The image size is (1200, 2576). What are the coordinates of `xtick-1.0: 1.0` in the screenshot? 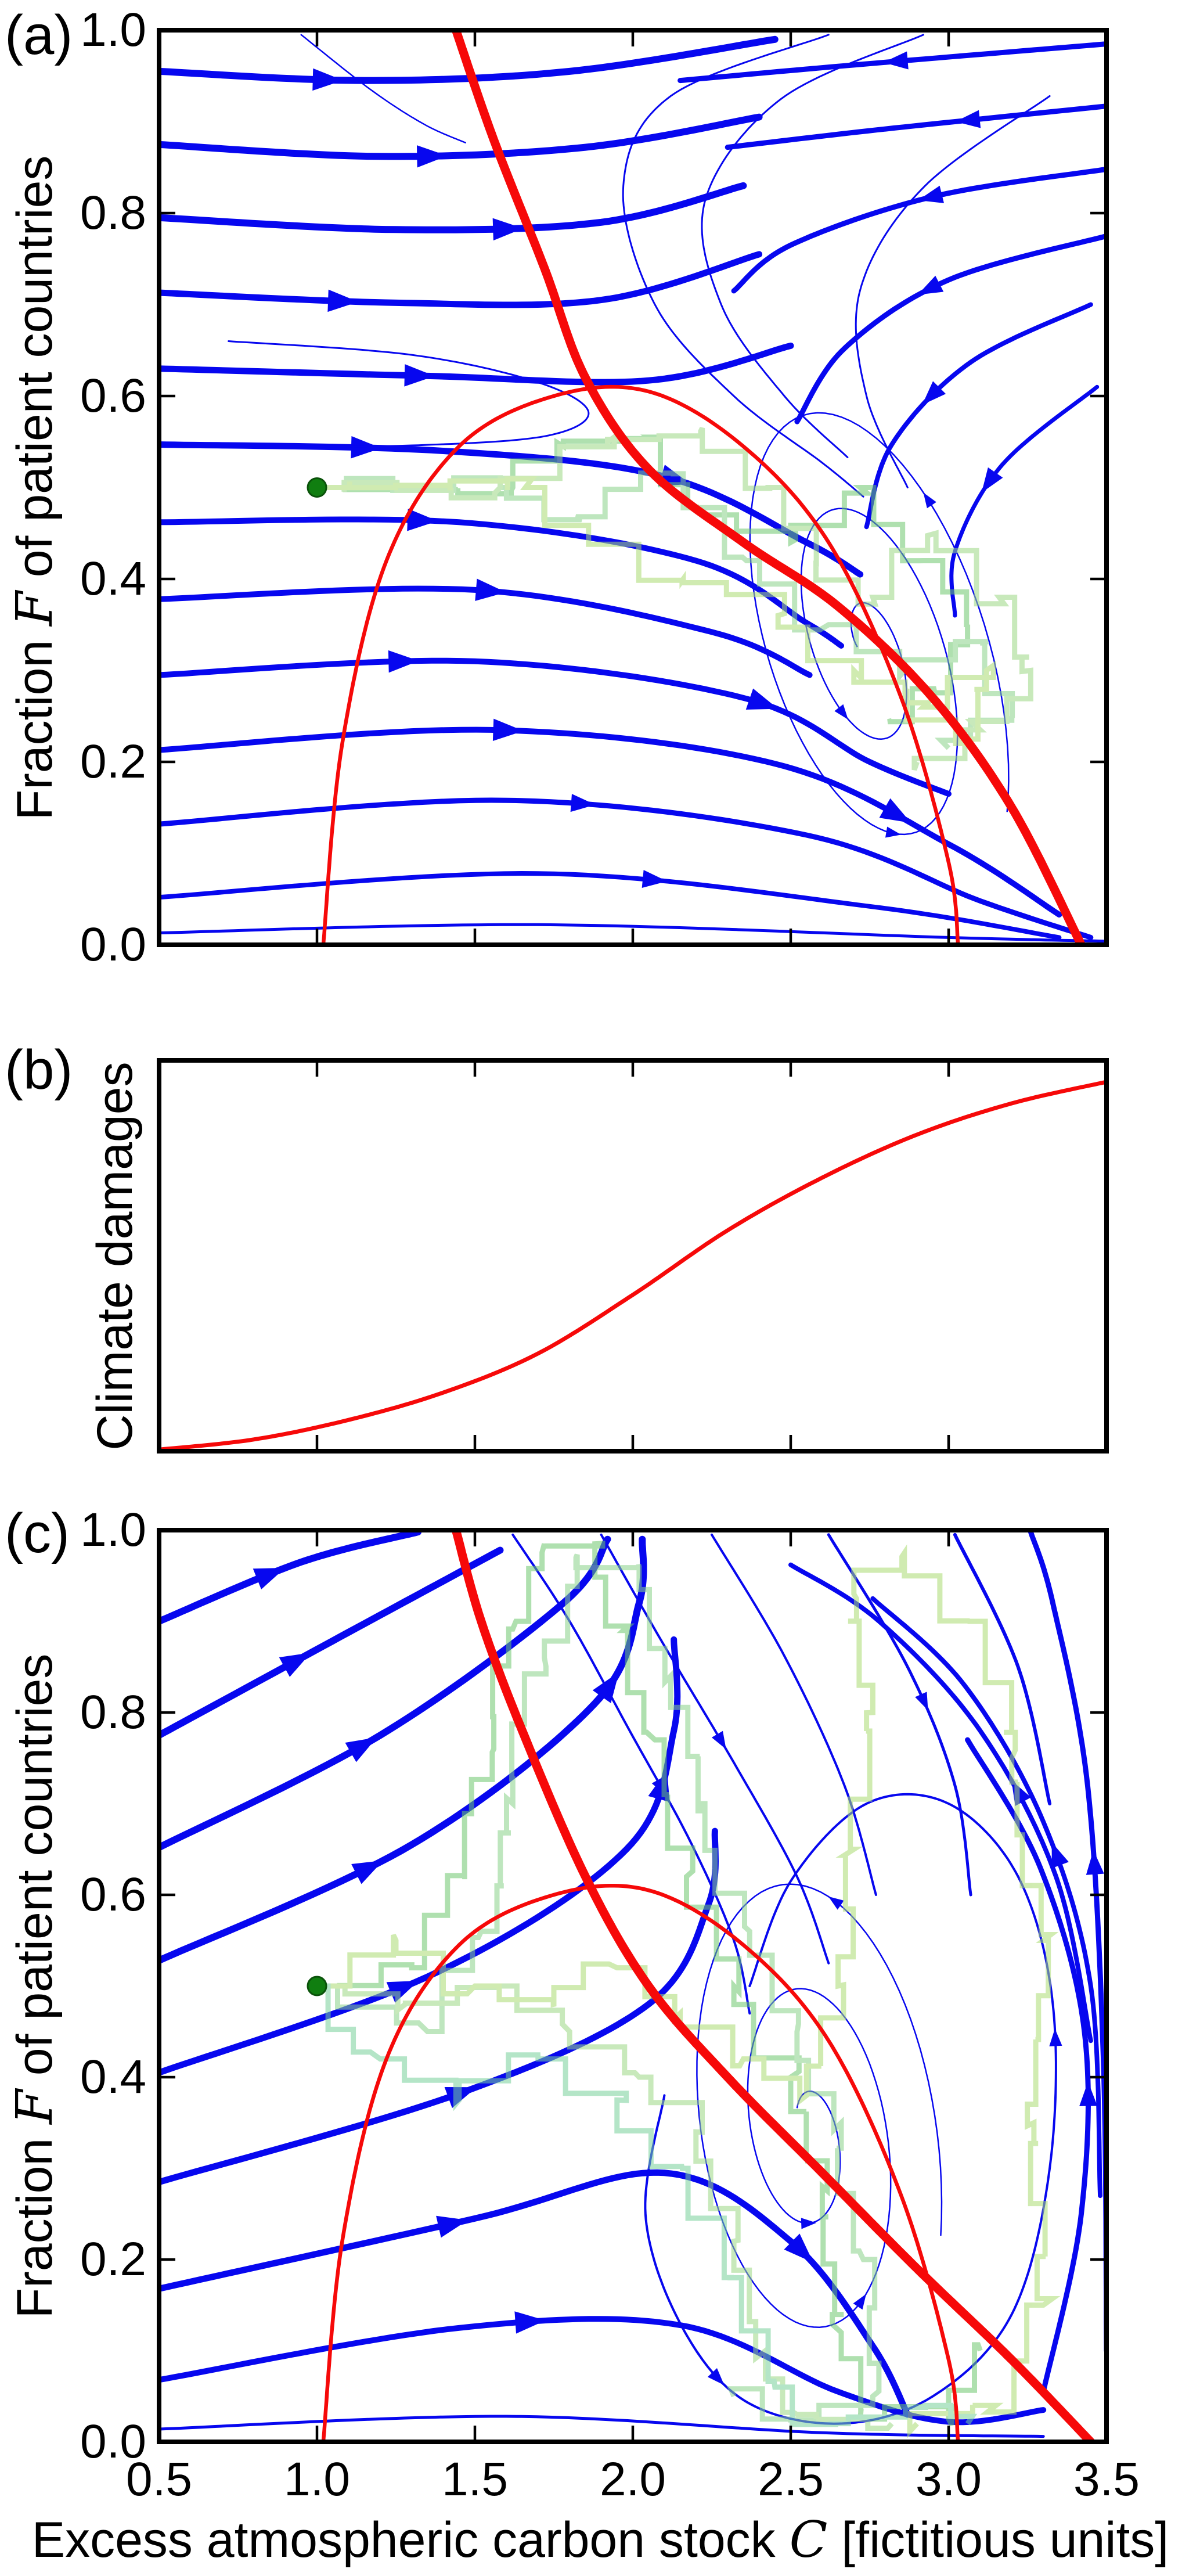 It's located at (317, 2479).